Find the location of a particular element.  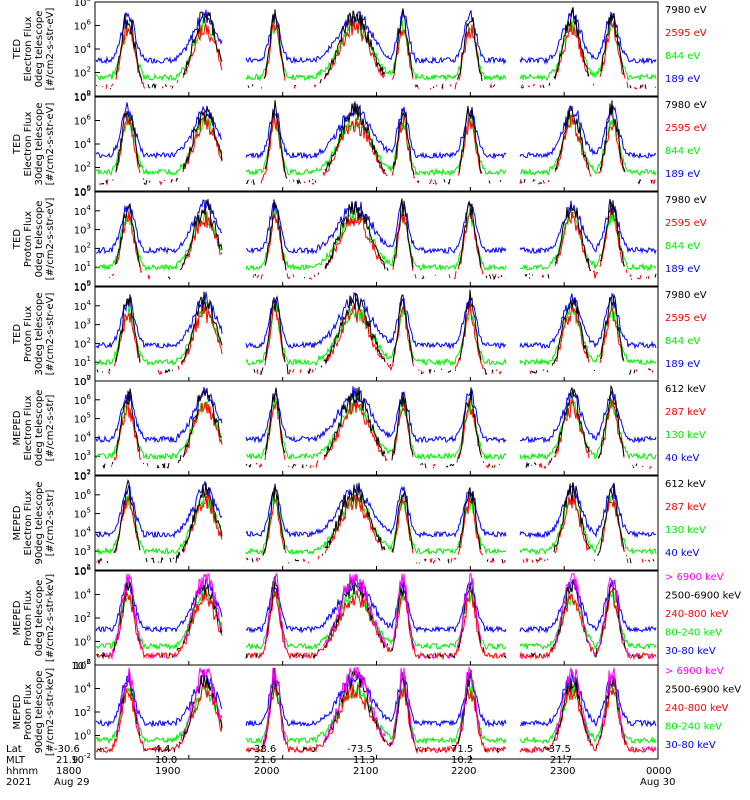

tick-5-hhmm: 2300 is located at coordinates (562, 771).